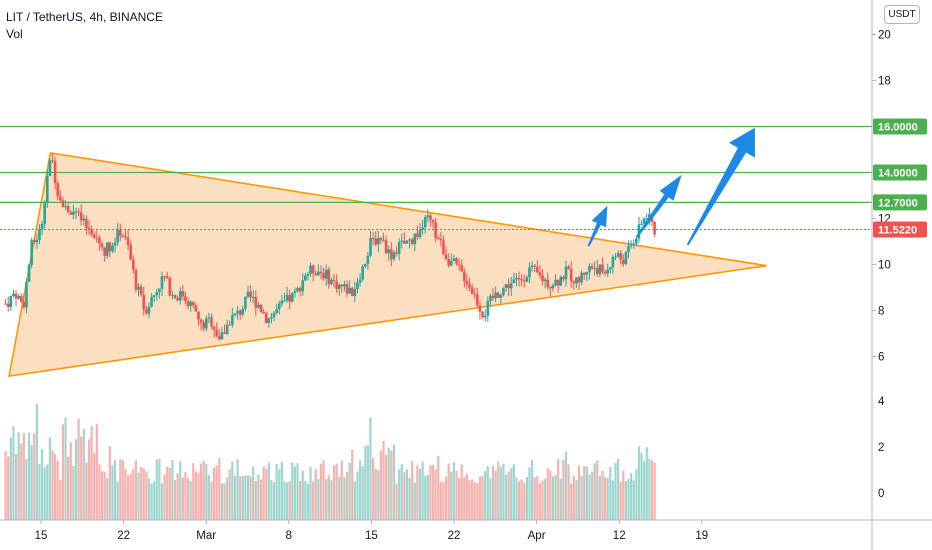  What do you see at coordinates (41, 536) in the screenshot?
I see `x-tick-label: 15` at bounding box center [41, 536].